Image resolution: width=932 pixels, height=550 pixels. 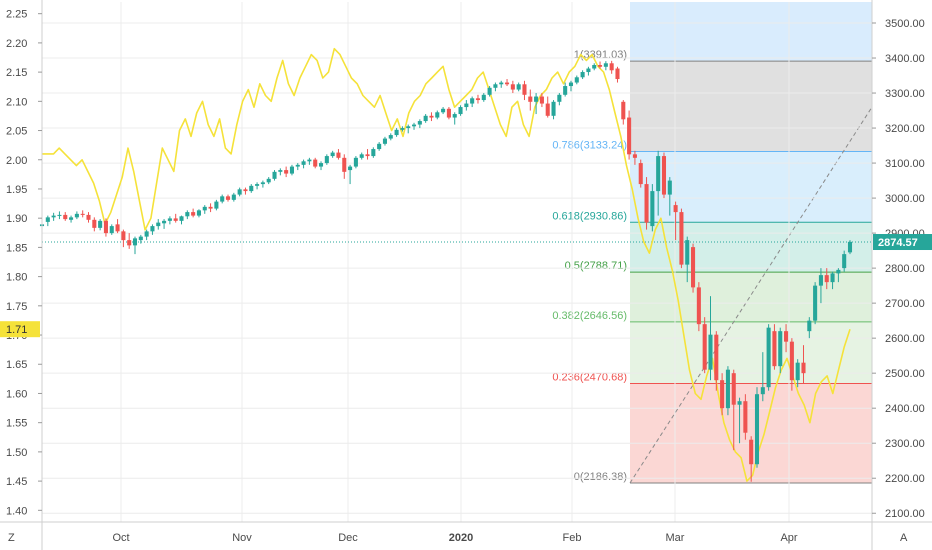 I want to click on x-tick-label: Nov, so click(x=242, y=538).